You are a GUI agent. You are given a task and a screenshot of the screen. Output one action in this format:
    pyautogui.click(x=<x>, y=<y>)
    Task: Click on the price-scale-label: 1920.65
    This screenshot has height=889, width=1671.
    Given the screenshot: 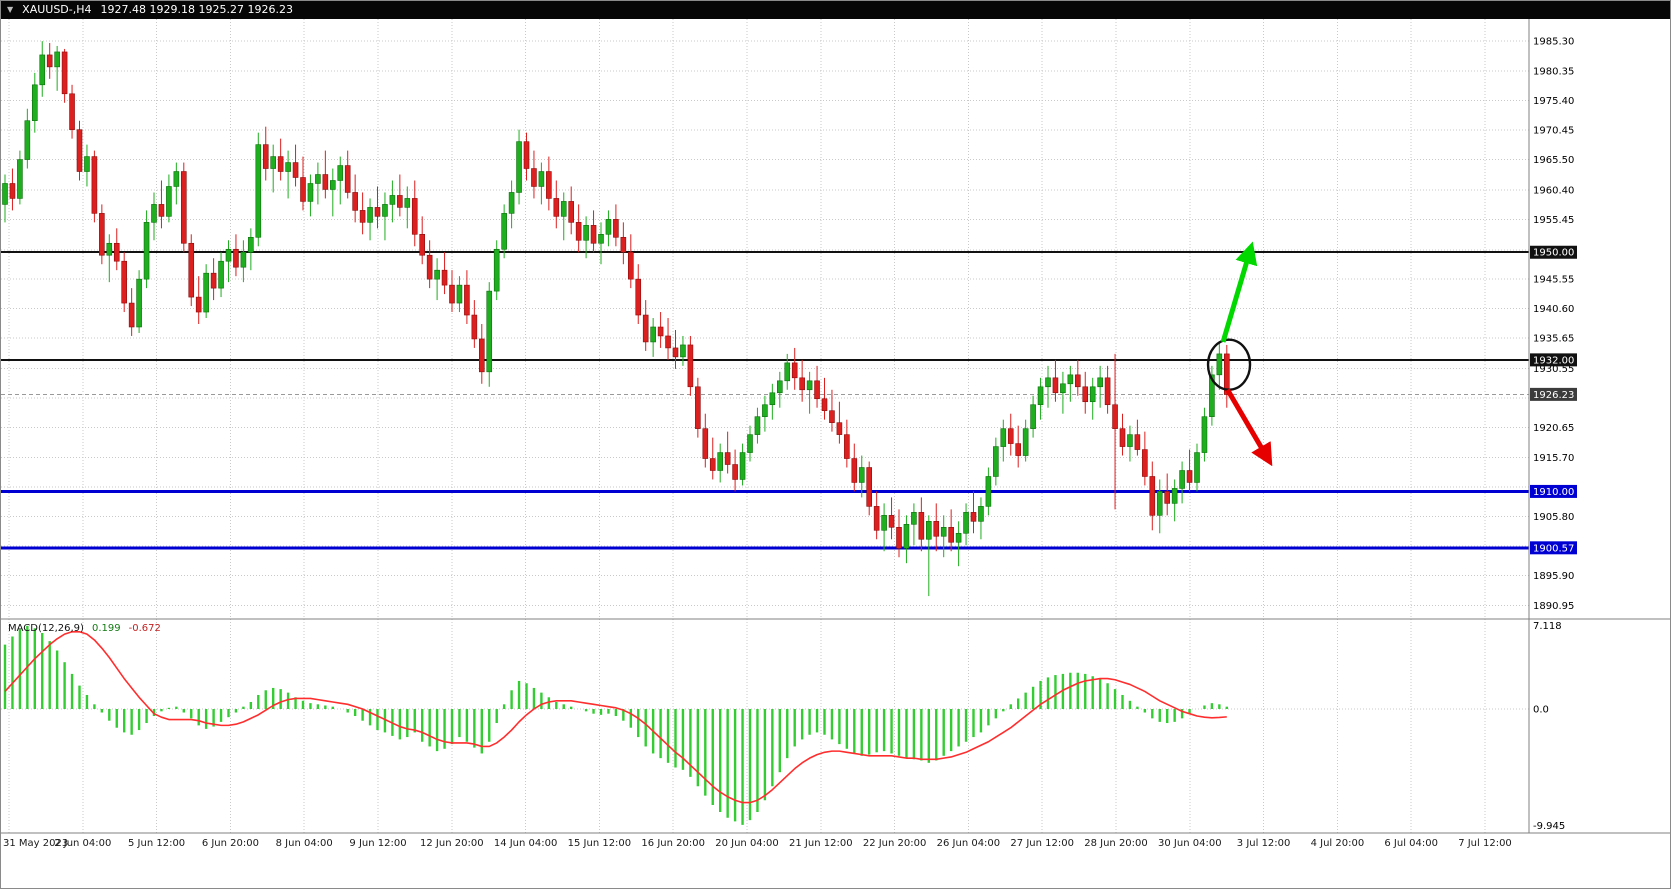 What is the action you would take?
    pyautogui.click(x=1553, y=428)
    